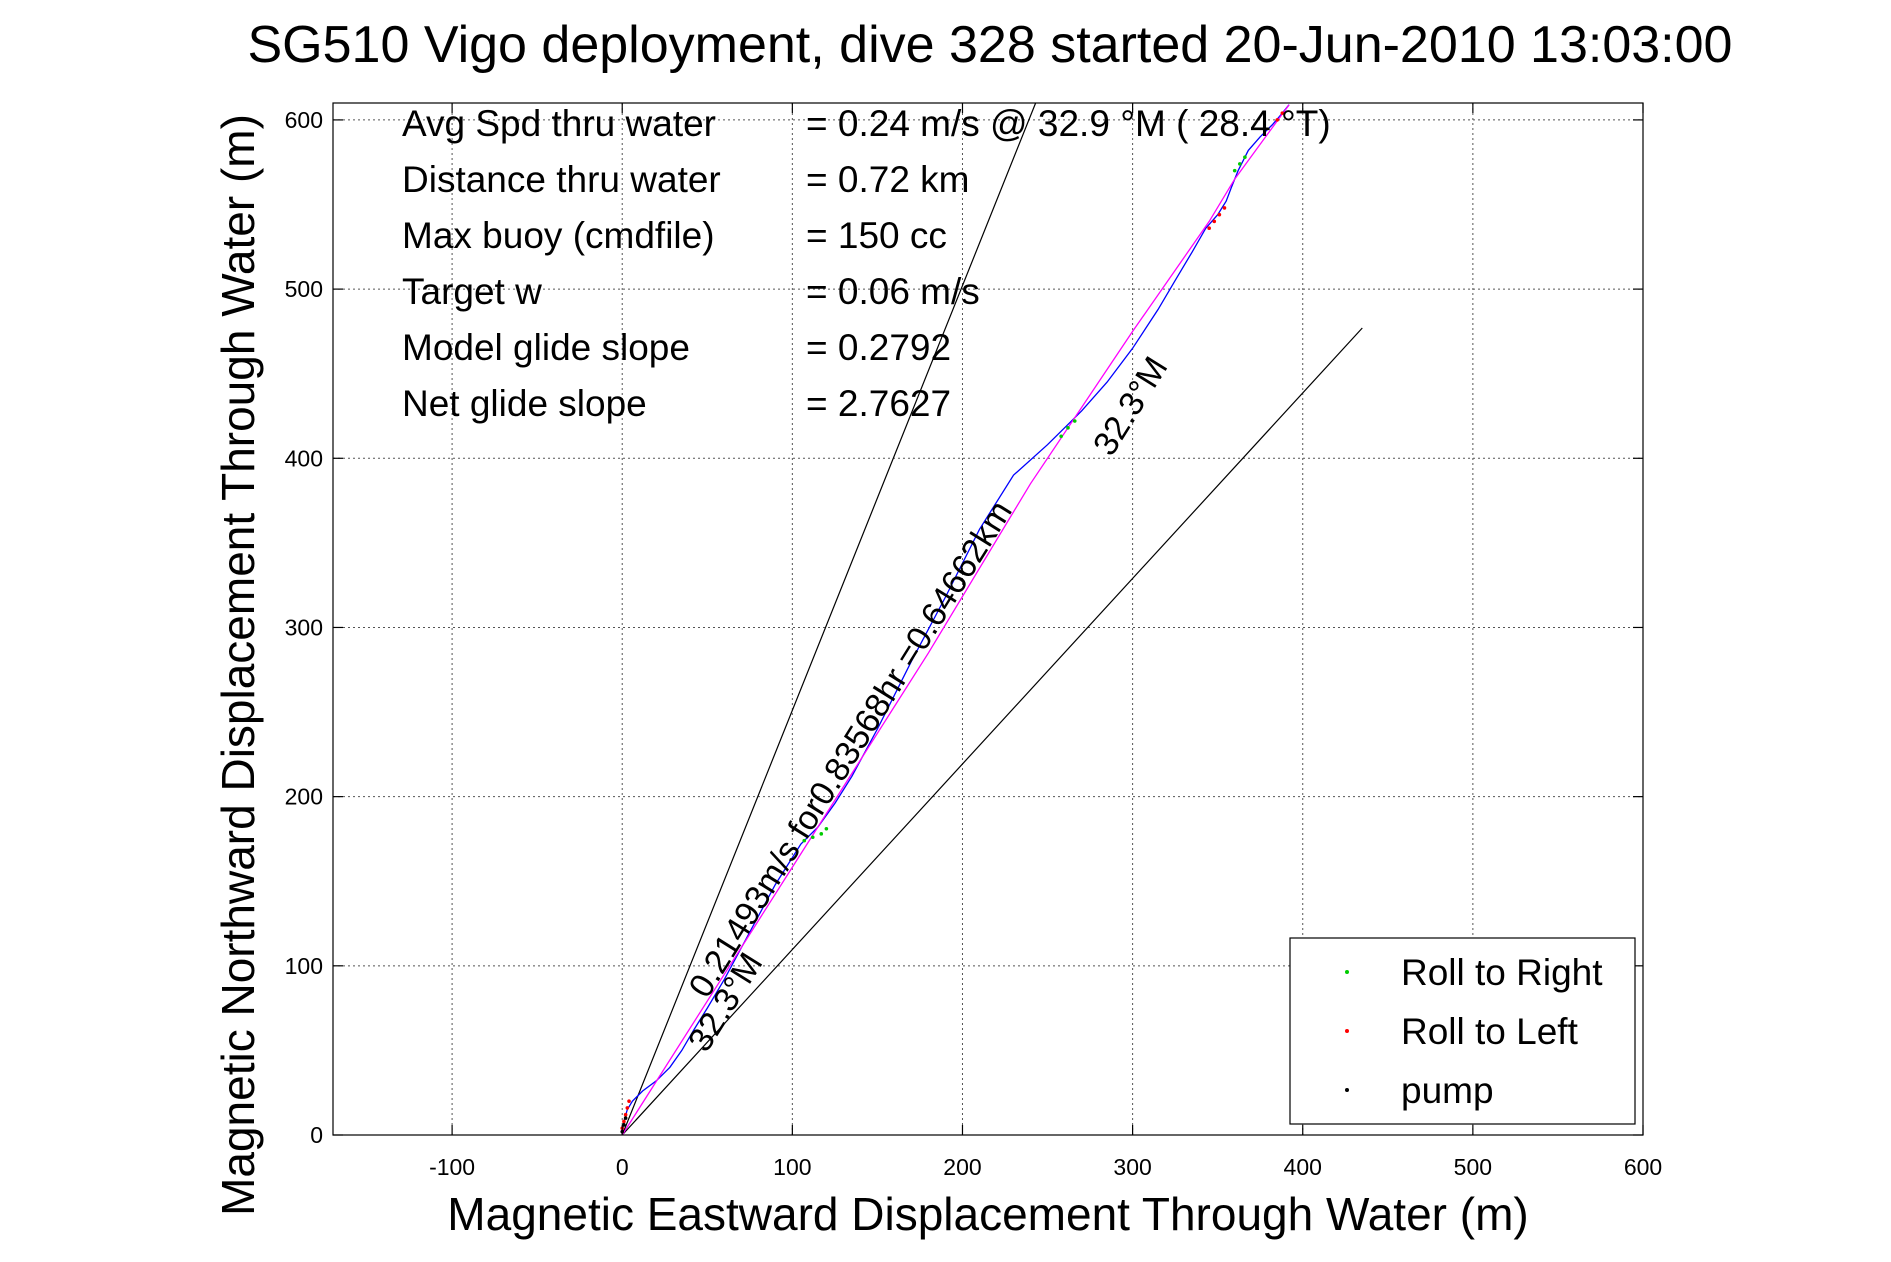 This screenshot has width=1891, height=1262. Describe the element at coordinates (304, 966) in the screenshot. I see `y-tick-label: 100` at that location.